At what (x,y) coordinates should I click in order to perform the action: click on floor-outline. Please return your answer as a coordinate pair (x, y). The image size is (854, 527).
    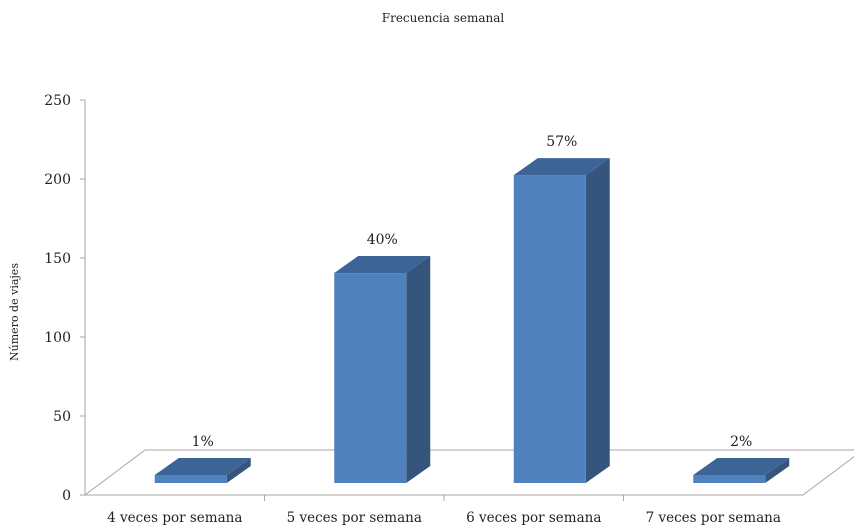
    Looking at the image, I should click on (468, 472).